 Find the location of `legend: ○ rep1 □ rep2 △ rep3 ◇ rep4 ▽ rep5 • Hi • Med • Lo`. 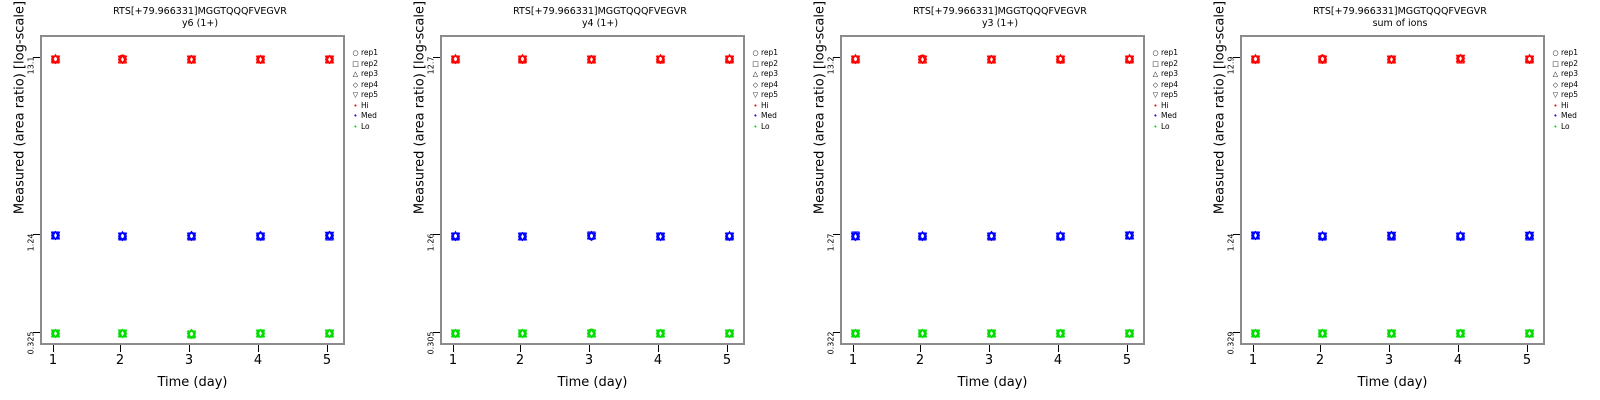

legend: ○ rep1 □ rep2 △ rep3 ◇ rep4 ▽ rep5 • Hi • Med • Lo is located at coordinates (374, 90).